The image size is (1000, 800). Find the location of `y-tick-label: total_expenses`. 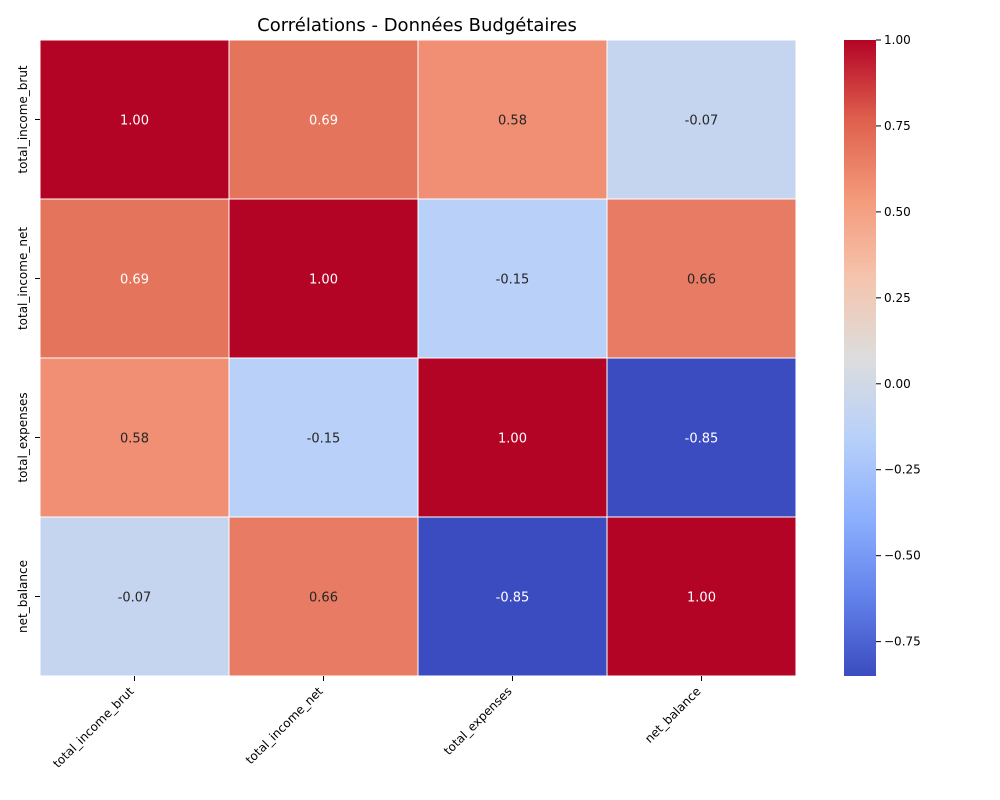

y-tick-label: total_expenses is located at coordinates (23, 437).